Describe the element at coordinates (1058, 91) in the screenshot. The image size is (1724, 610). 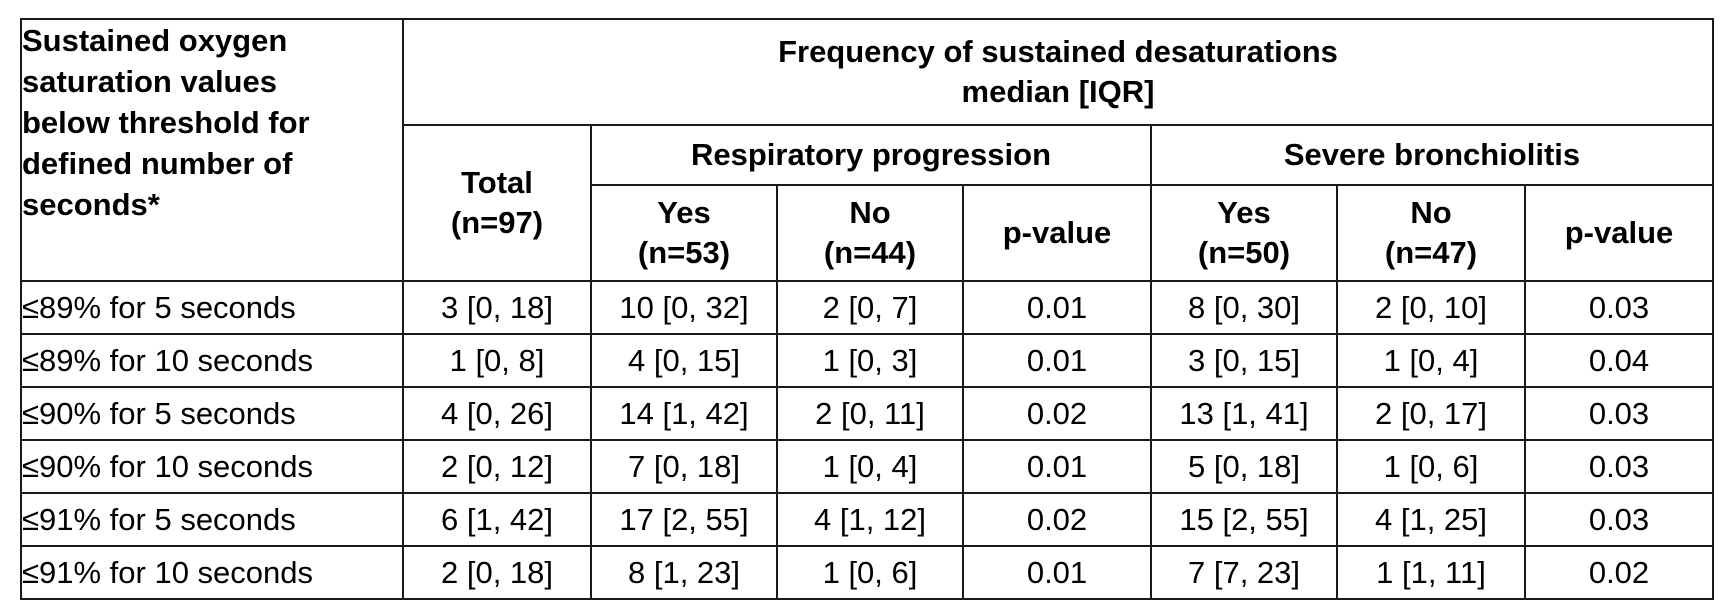
I see `group-subtitle: median [IQR]` at that location.